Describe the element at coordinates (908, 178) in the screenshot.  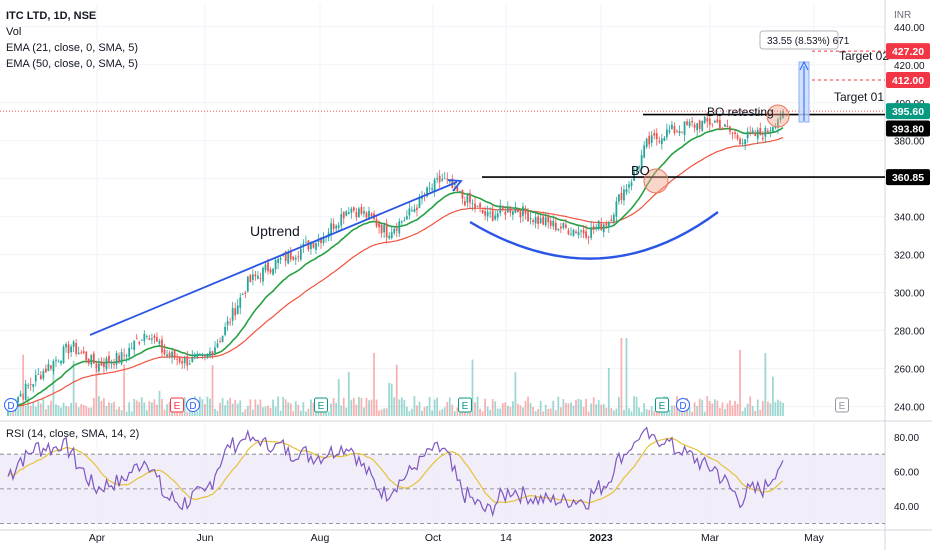
I see `price-badge-text: 360.85` at that location.